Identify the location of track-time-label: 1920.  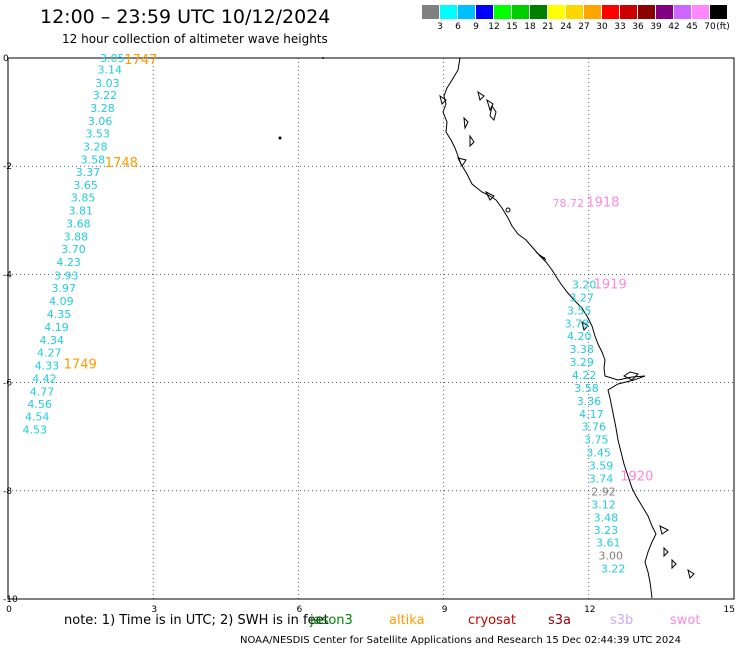
(636, 477).